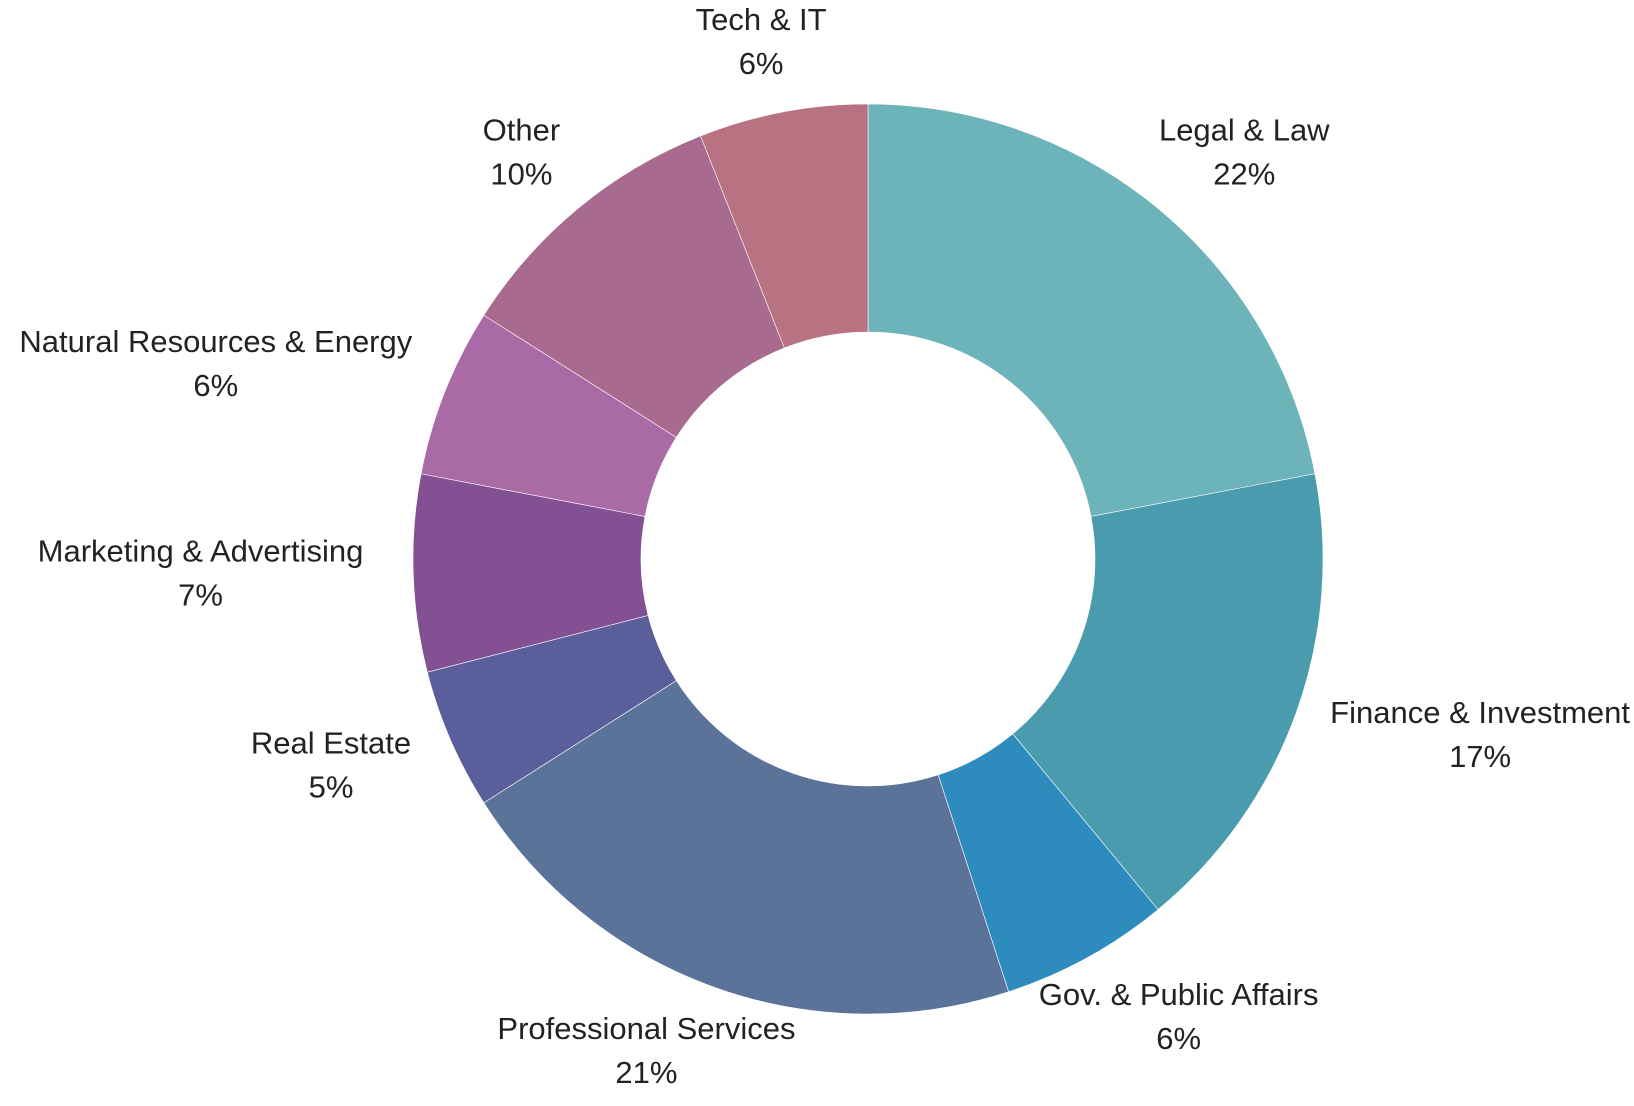 This screenshot has height=1106, width=1634. What do you see at coordinates (201, 551) in the screenshot?
I see `segment-label: Marketing & Advertising` at bounding box center [201, 551].